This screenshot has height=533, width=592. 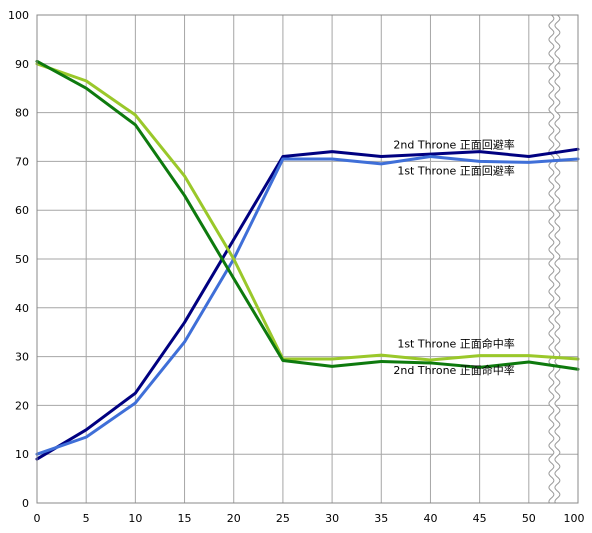 What do you see at coordinates (529, 518) in the screenshot?
I see `x-tick-label: 50` at bounding box center [529, 518].